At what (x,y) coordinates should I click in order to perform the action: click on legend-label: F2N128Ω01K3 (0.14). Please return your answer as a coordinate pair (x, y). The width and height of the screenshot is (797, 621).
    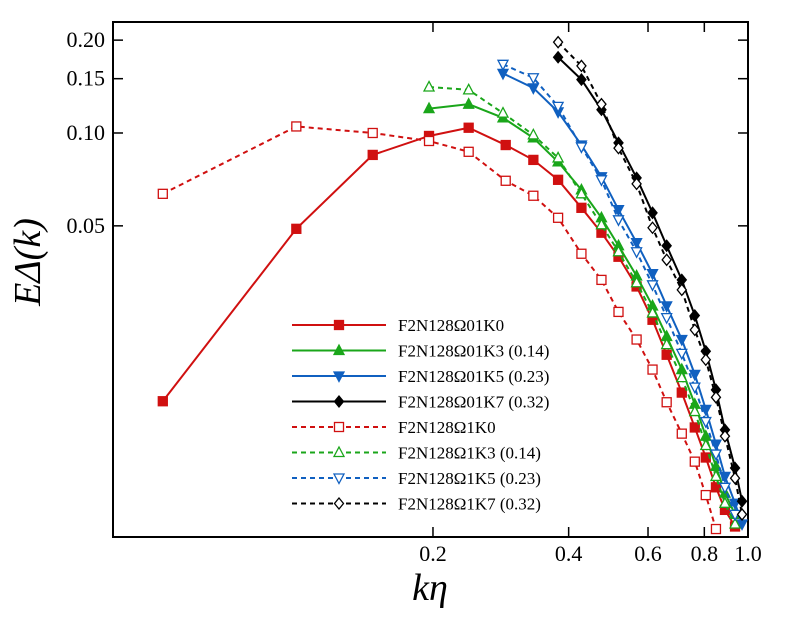
    Looking at the image, I should click on (473, 351).